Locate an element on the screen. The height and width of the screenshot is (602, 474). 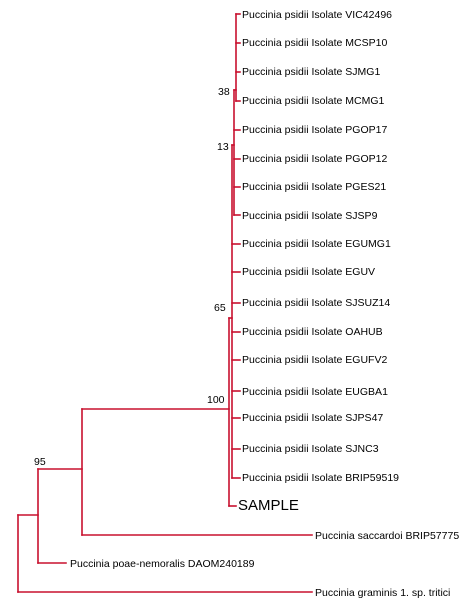
tip-label-pgop17: Puccinia psidii Isolate PGOP17 is located at coordinates (314, 130).